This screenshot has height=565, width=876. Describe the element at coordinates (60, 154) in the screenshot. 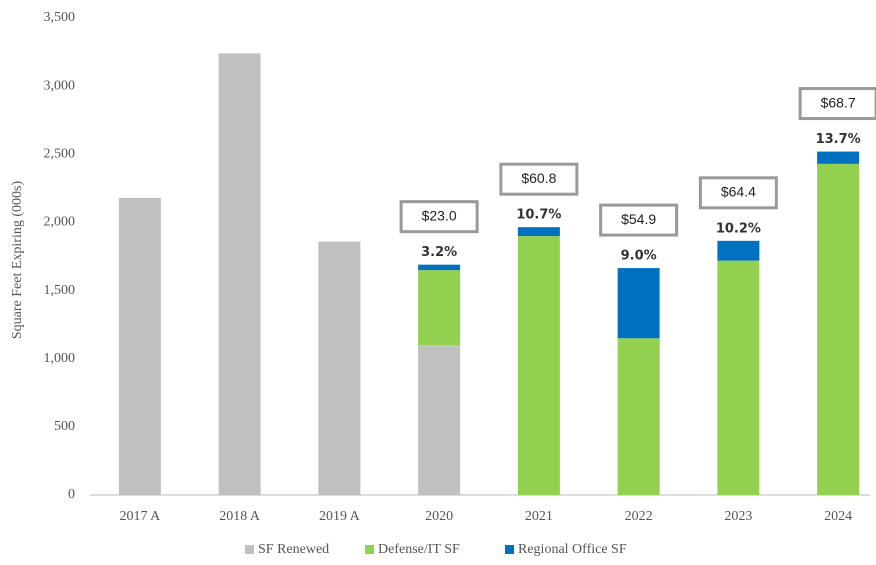

I see `y-tick-label: 2,500` at that location.